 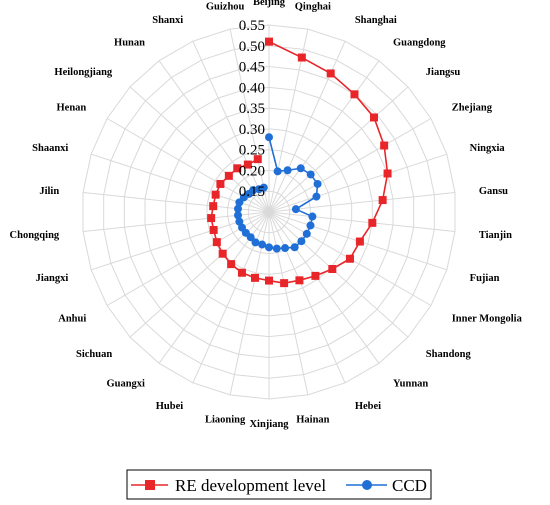 I want to click on tick-label: 0.45, so click(x=252, y=68).